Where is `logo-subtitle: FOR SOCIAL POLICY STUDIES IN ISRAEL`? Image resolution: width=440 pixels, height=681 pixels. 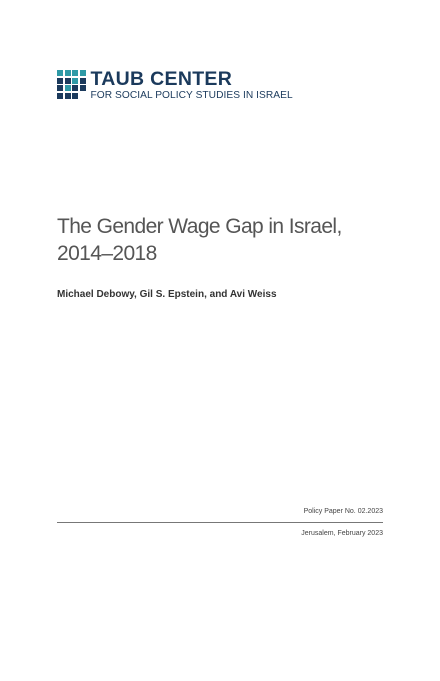 logo-subtitle: FOR SOCIAL POLICY STUDIES IN ISRAEL is located at coordinates (191, 95).